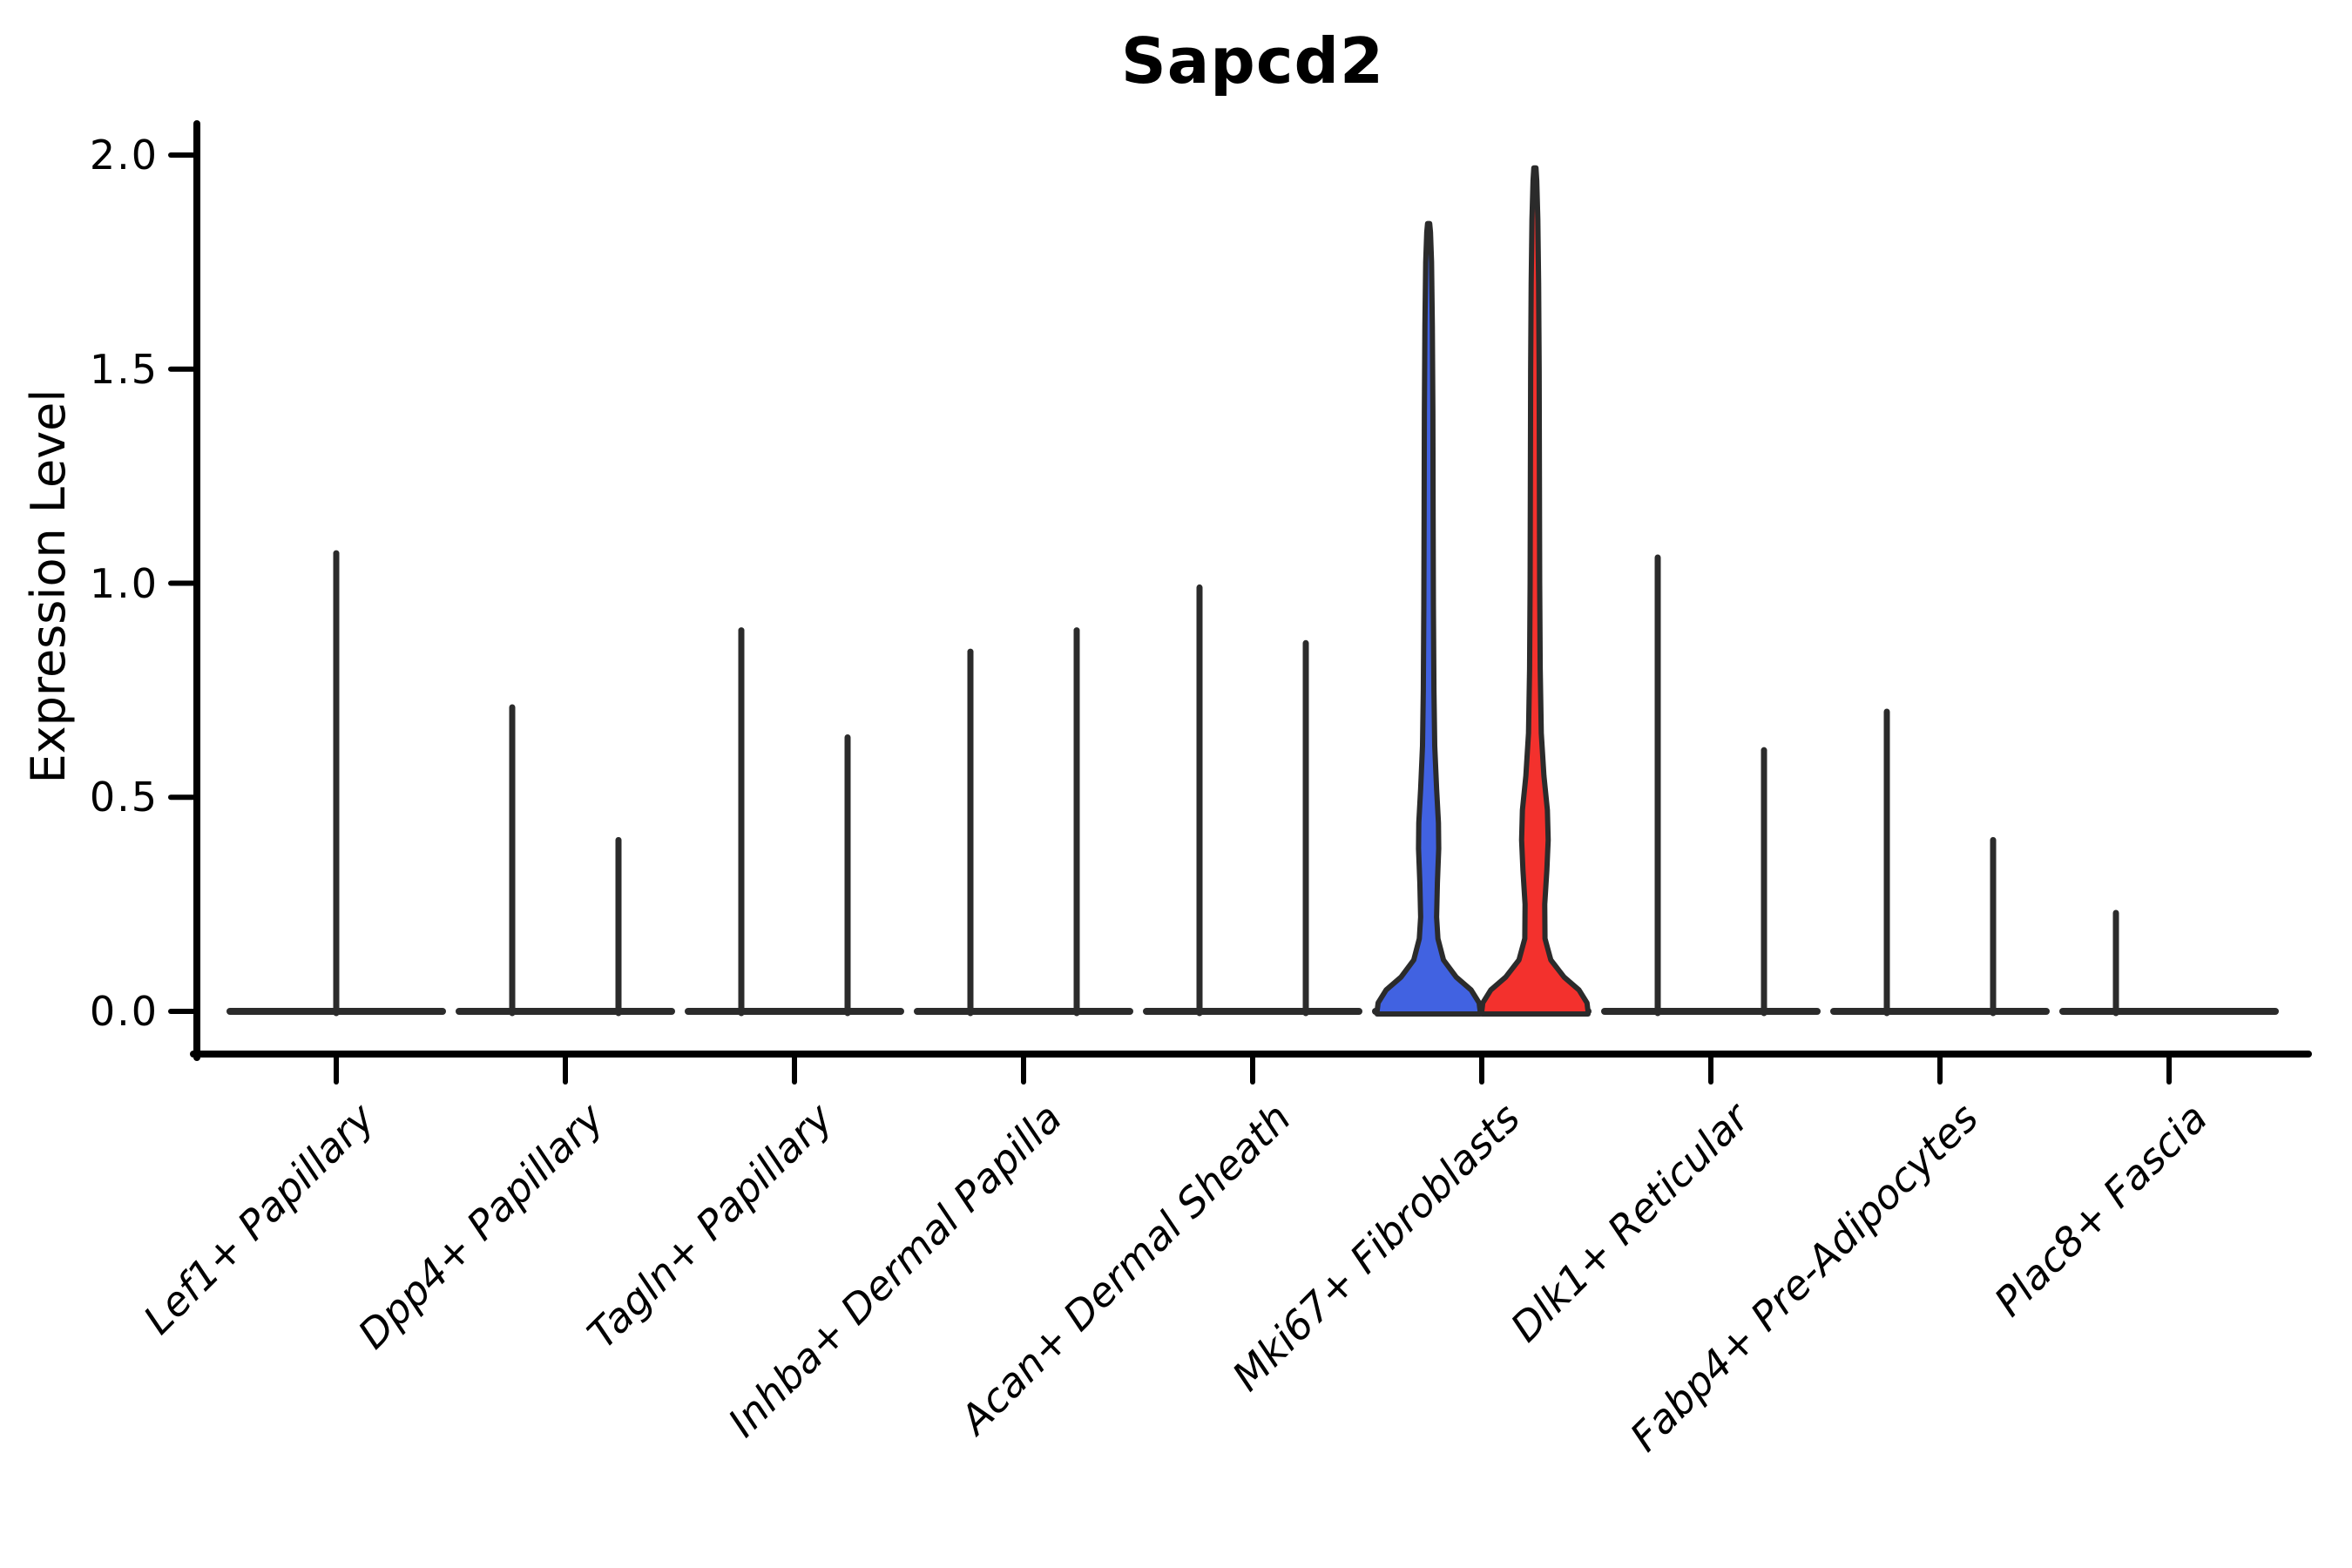  Describe the element at coordinates (1252, 61) in the screenshot. I see `chart-title: Sapcd2` at that location.